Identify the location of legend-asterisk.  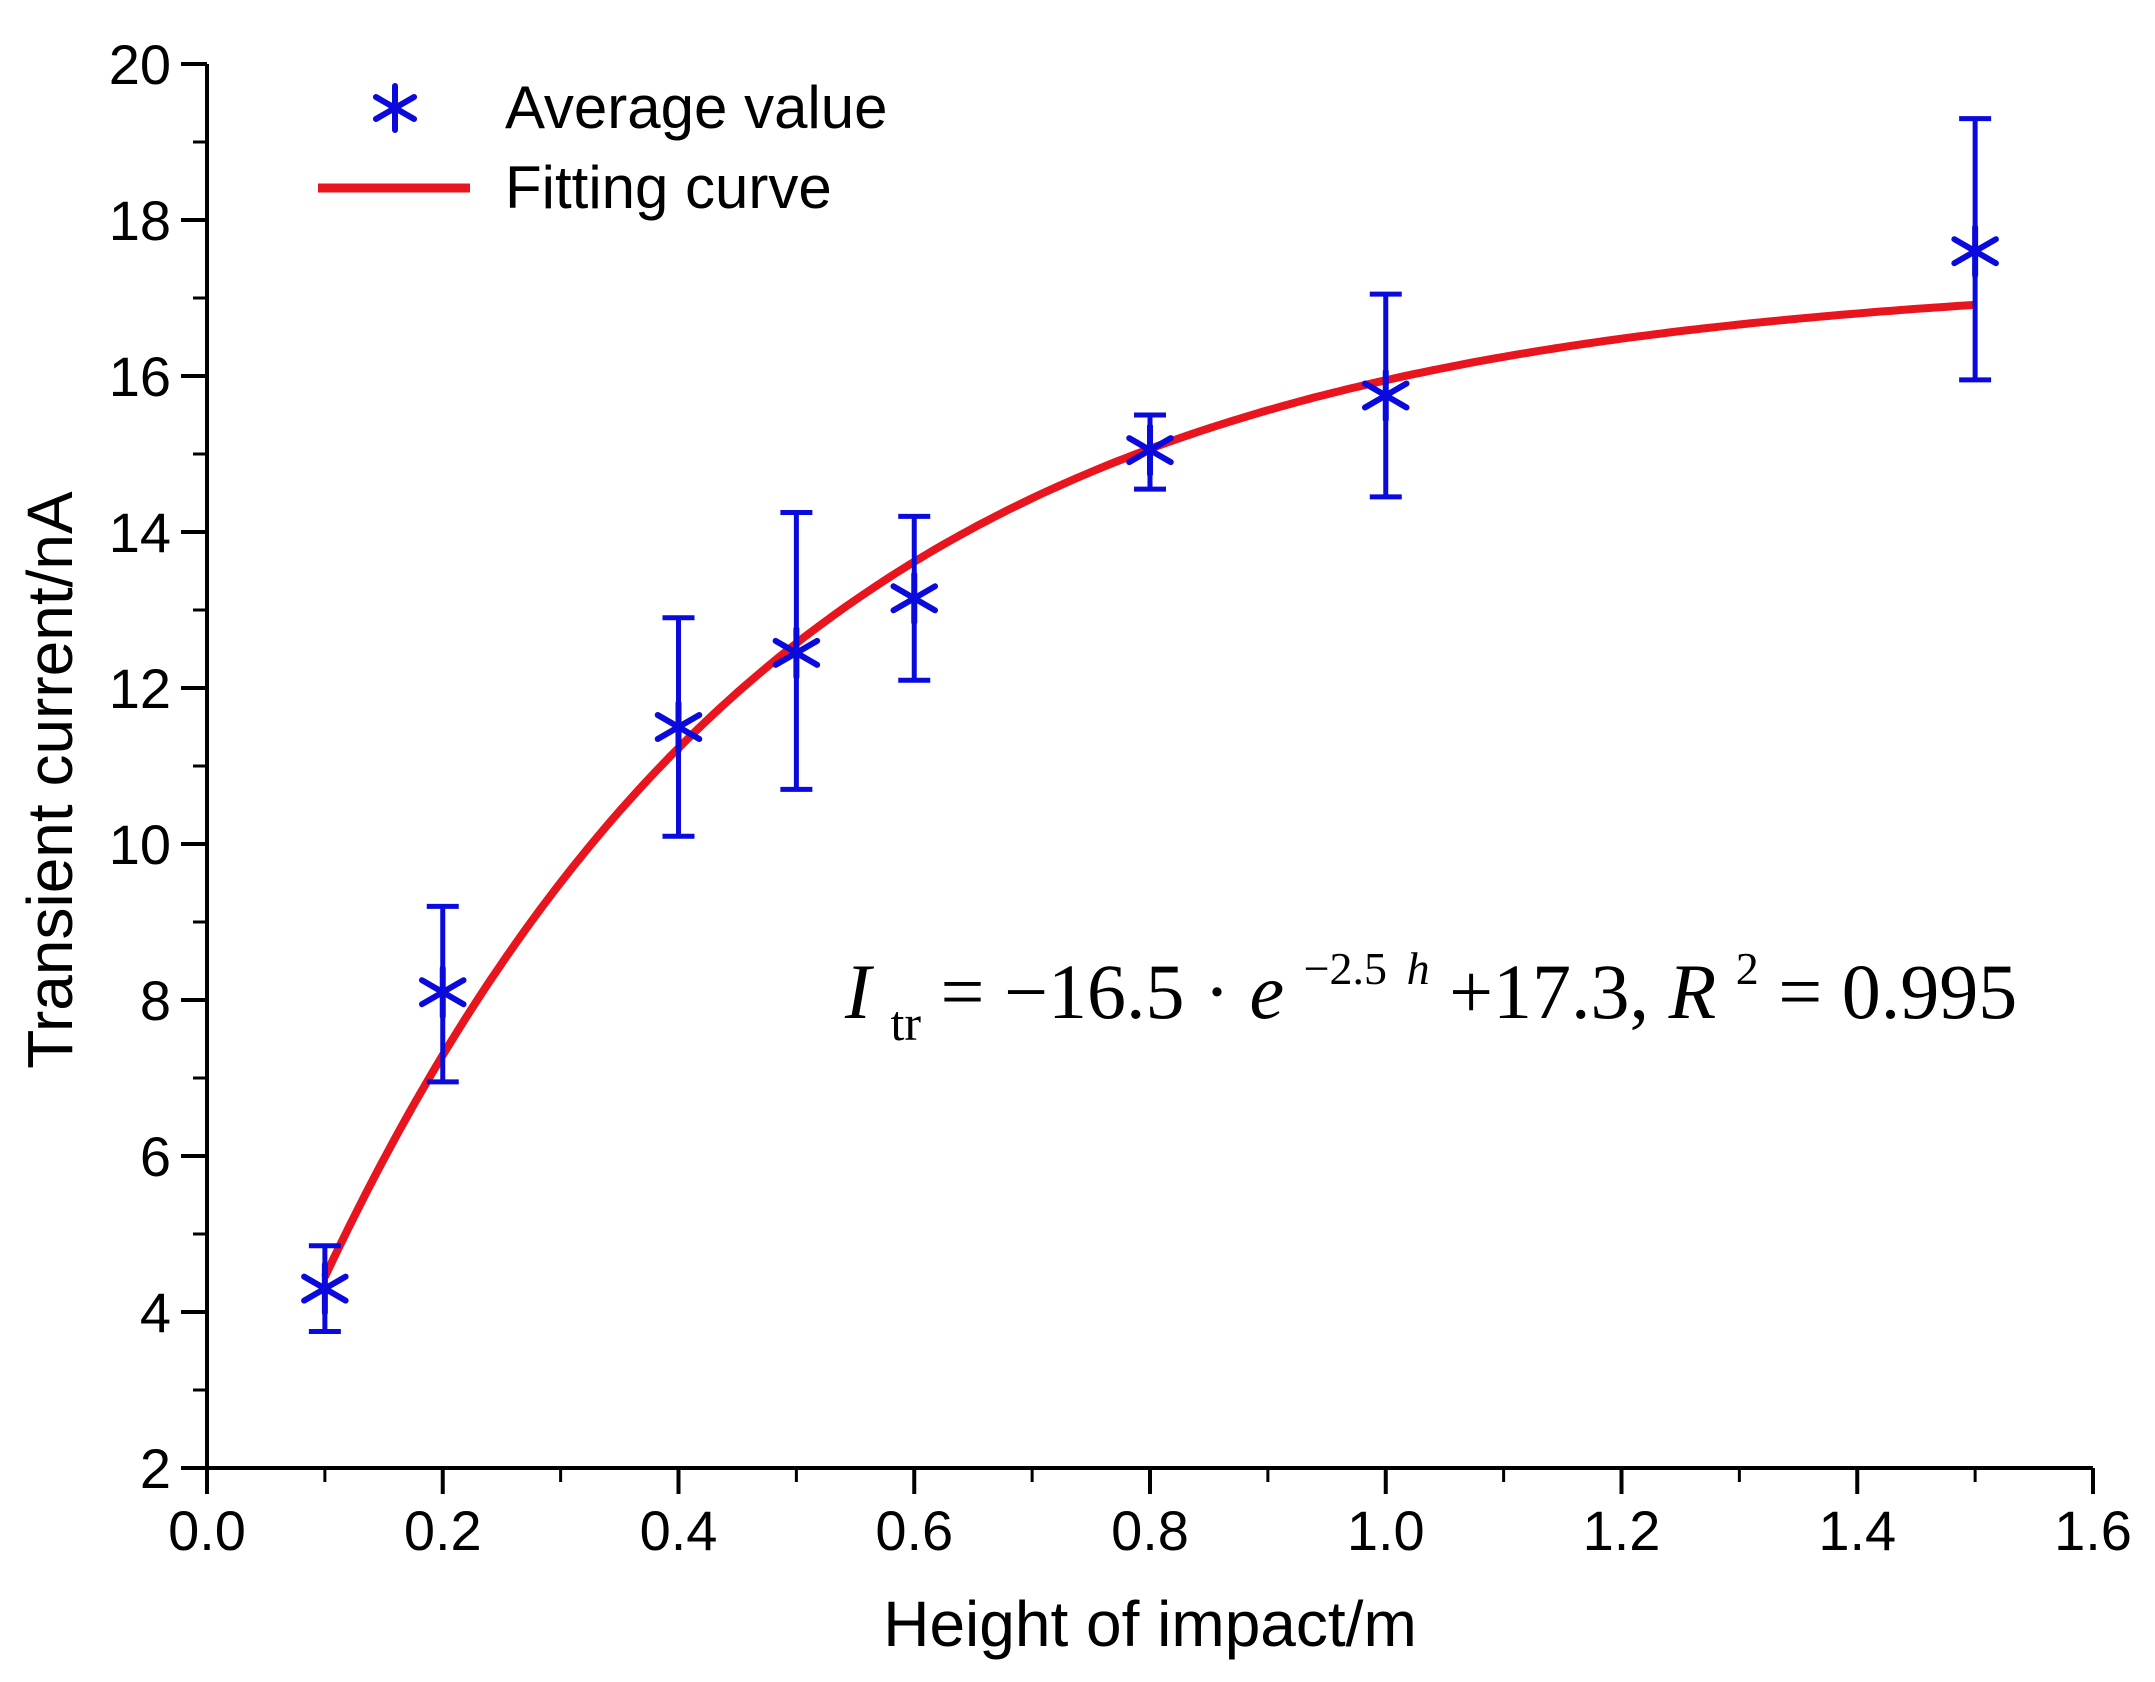
(395, 108).